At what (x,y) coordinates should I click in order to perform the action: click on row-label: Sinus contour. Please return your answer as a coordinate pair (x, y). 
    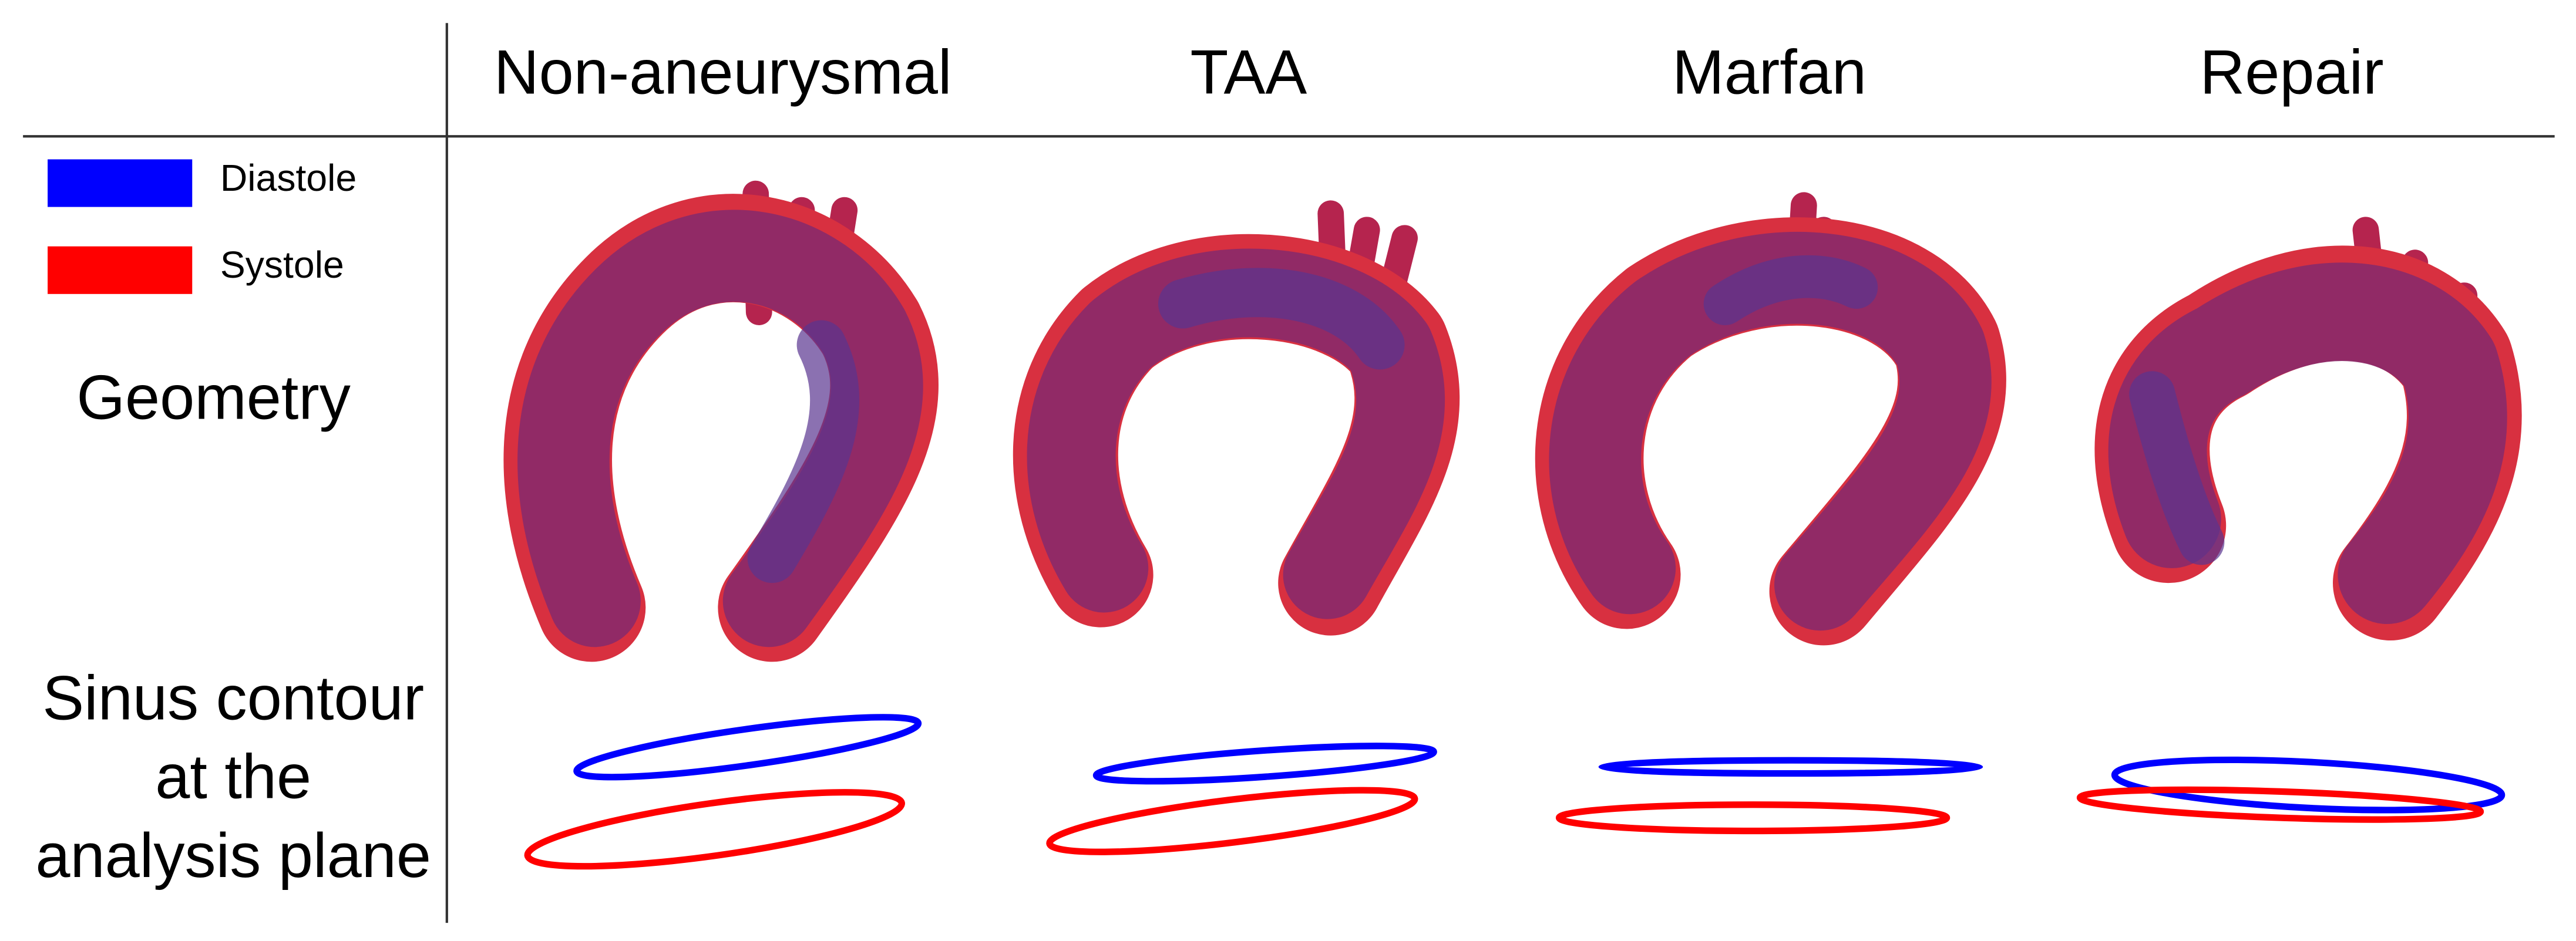
    Looking at the image, I should click on (233, 698).